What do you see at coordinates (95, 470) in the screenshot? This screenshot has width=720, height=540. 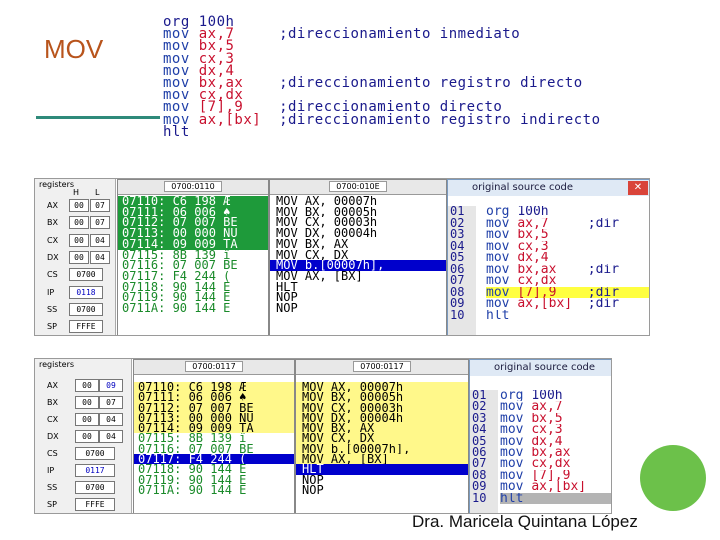 I see `register-value-ip: 0117` at bounding box center [95, 470].